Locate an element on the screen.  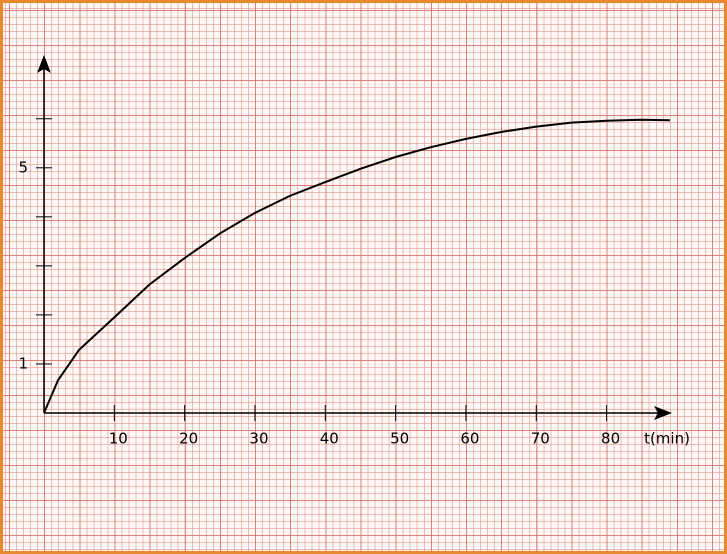
x-tick-label: 80 is located at coordinates (610, 439).